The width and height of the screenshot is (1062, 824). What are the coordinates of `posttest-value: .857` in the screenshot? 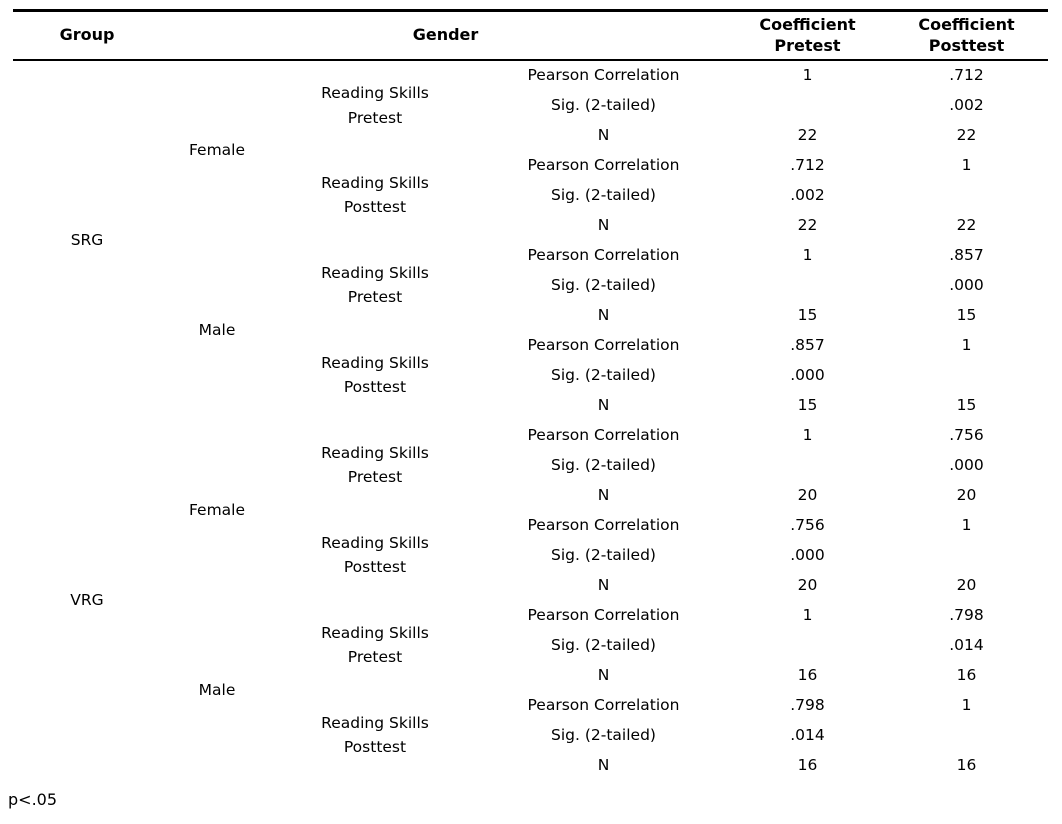 It's located at (966, 254).